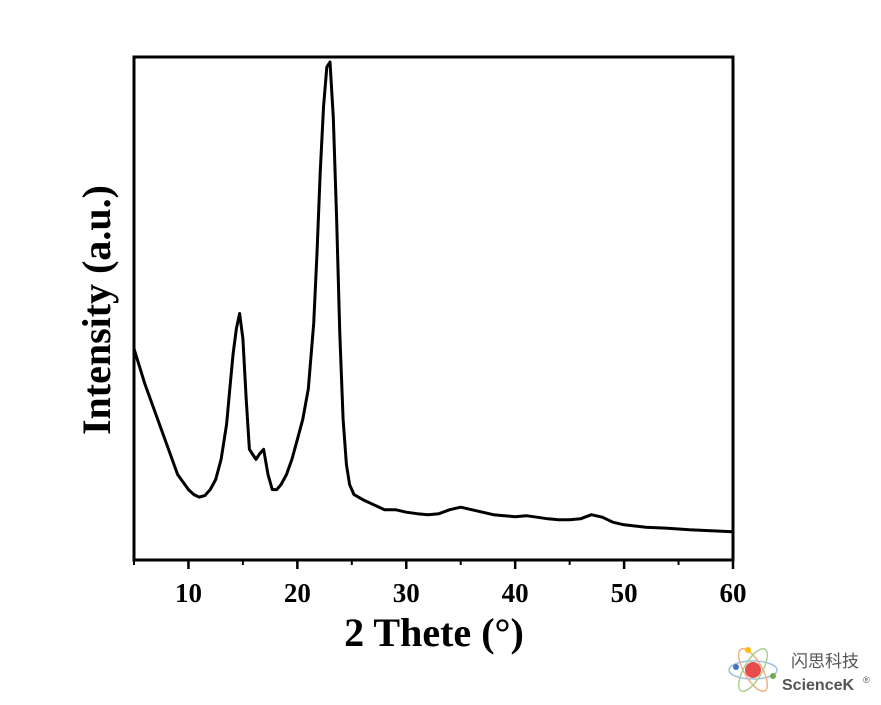  I want to click on x-axis-tick-labels: 10 20 30 40 50 60, so click(461, 593).